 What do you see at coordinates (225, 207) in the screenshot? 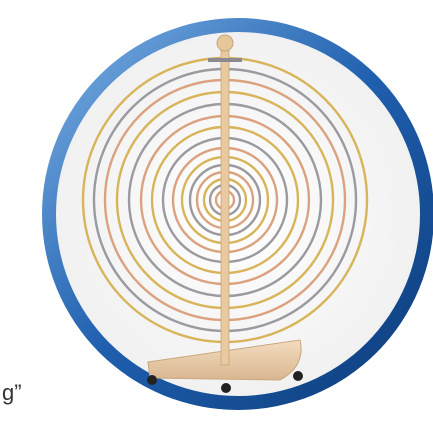
I see `stand-pole` at bounding box center [225, 207].